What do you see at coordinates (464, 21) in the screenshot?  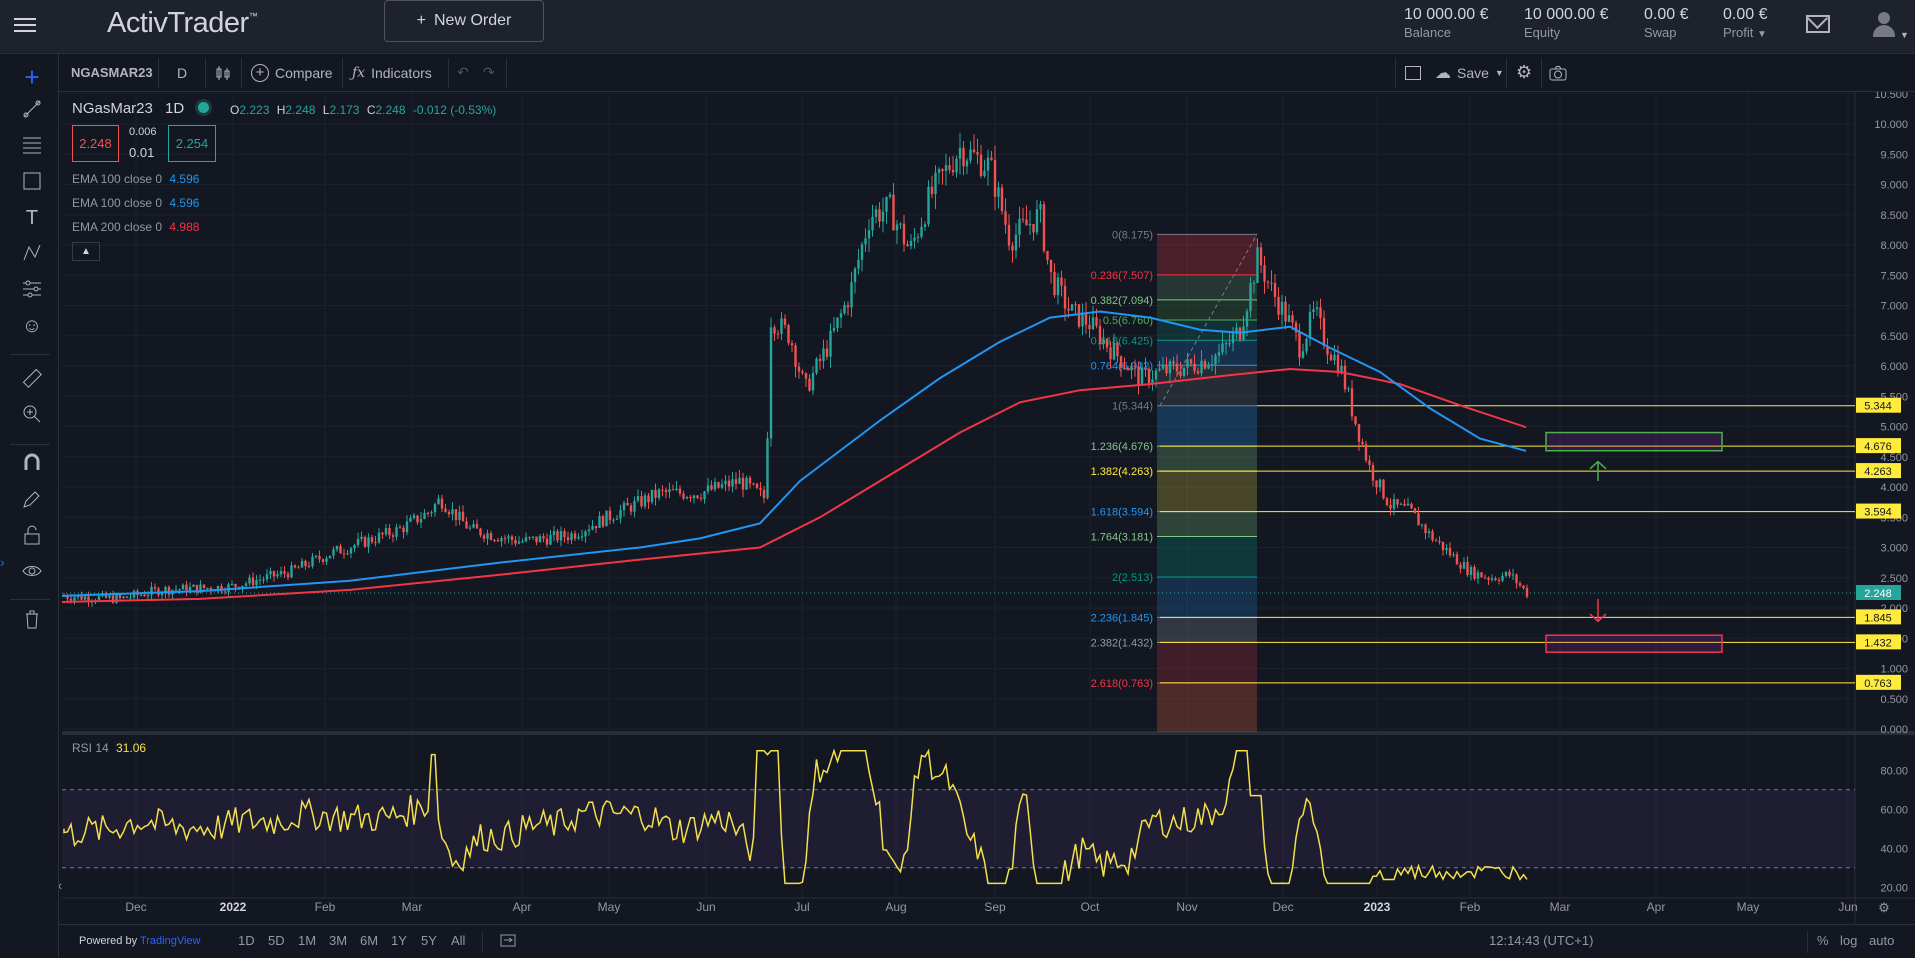 I see `new-order-button: + New Order` at bounding box center [464, 21].